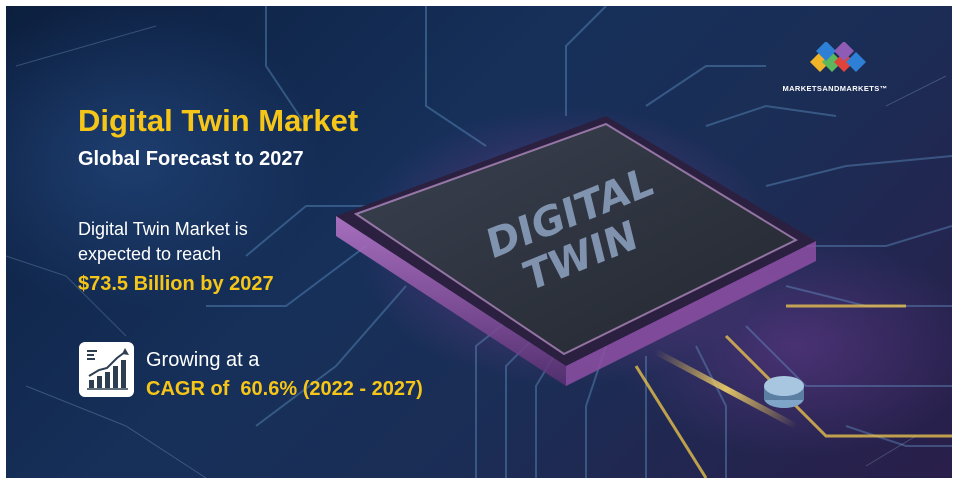  I want to click on market-value: $73.5 Billion by 2027, so click(176, 284).